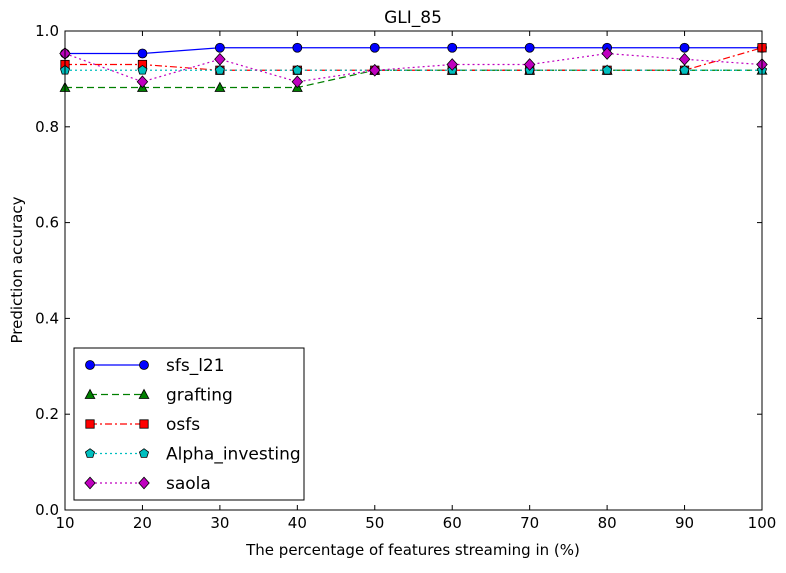 This screenshot has height=573, width=786. Describe the element at coordinates (297, 523) in the screenshot. I see `x-tick-label: 40` at that location.